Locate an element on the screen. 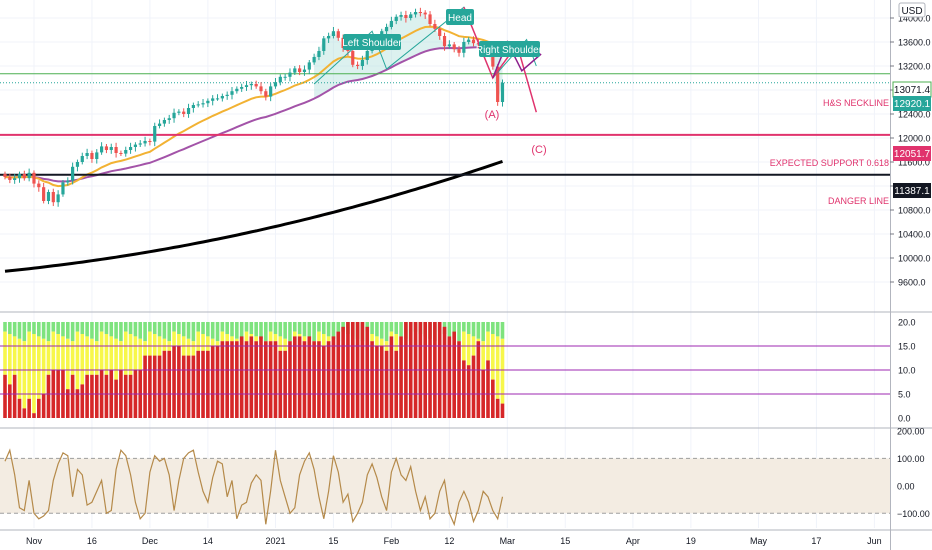  price-tick-label: 10800.0 is located at coordinates (914, 211).